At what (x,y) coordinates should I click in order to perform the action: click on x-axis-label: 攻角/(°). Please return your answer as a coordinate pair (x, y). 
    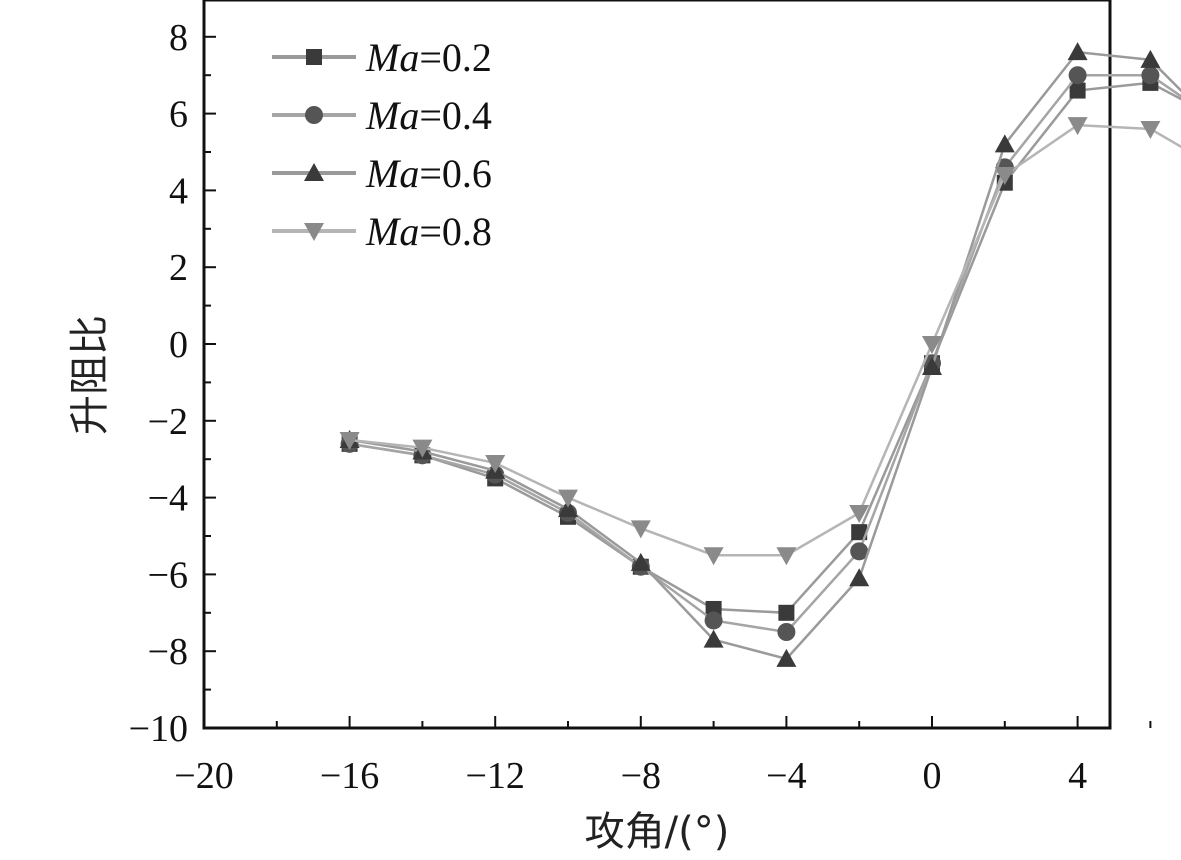
    Looking at the image, I should click on (657, 832).